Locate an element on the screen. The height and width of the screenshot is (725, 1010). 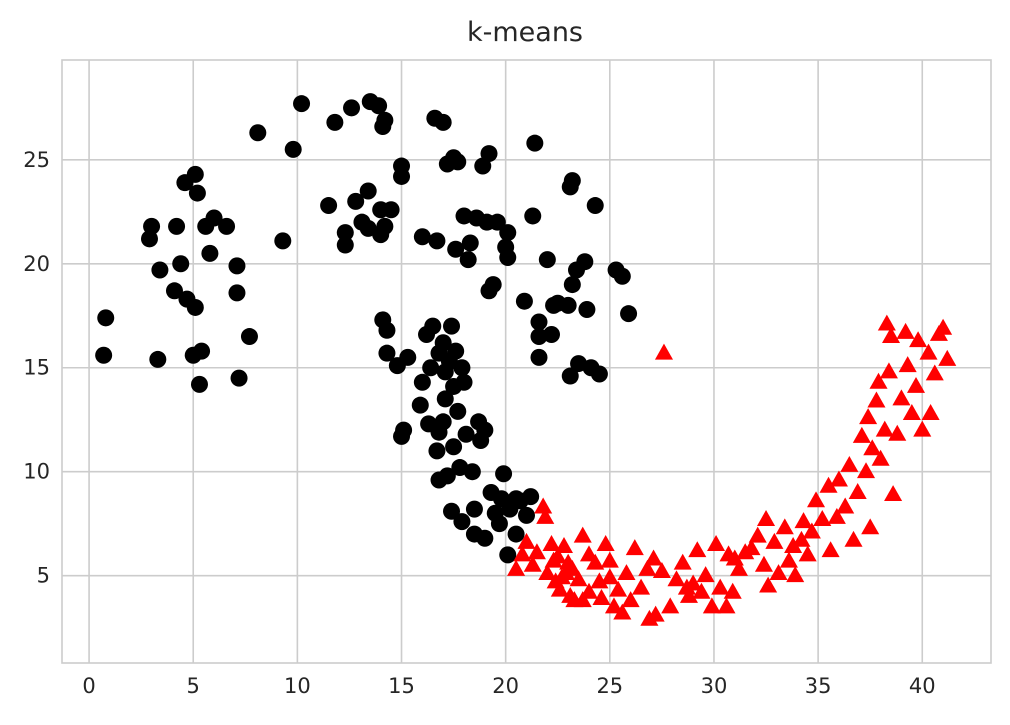
y-tick-label: 10 is located at coordinates (36, 472).